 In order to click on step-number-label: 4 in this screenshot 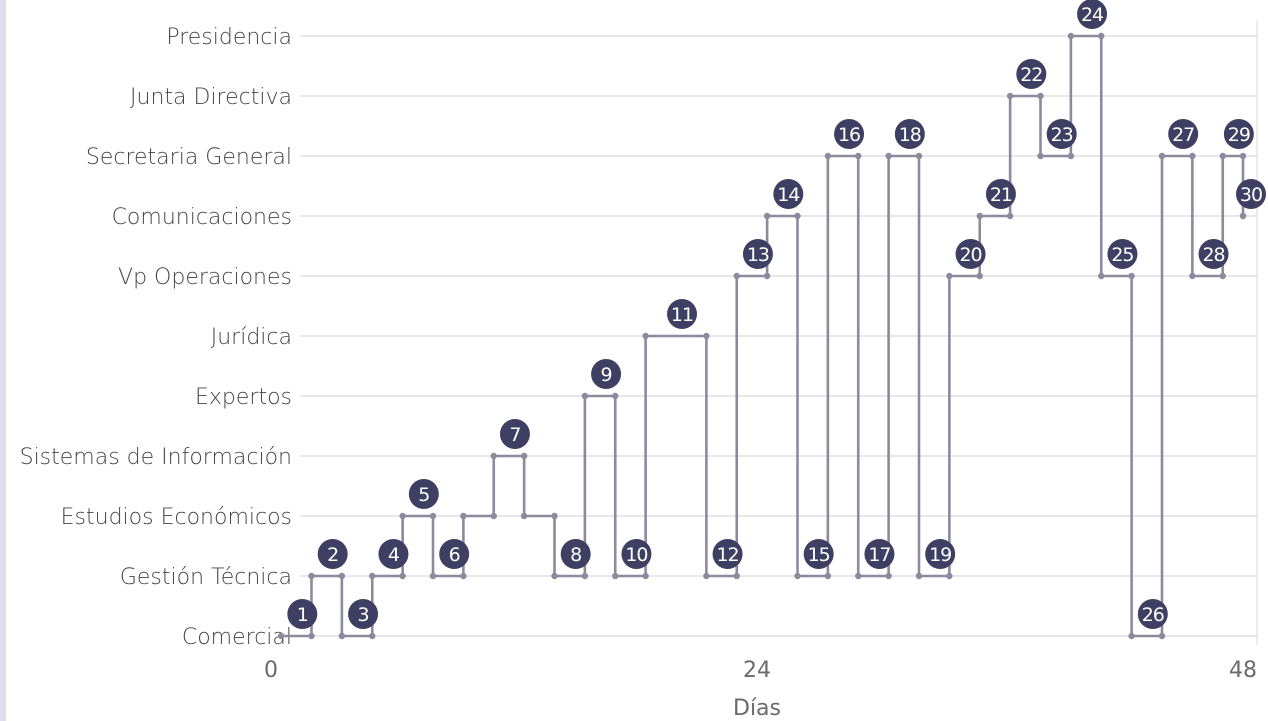, I will do `click(394, 555)`.